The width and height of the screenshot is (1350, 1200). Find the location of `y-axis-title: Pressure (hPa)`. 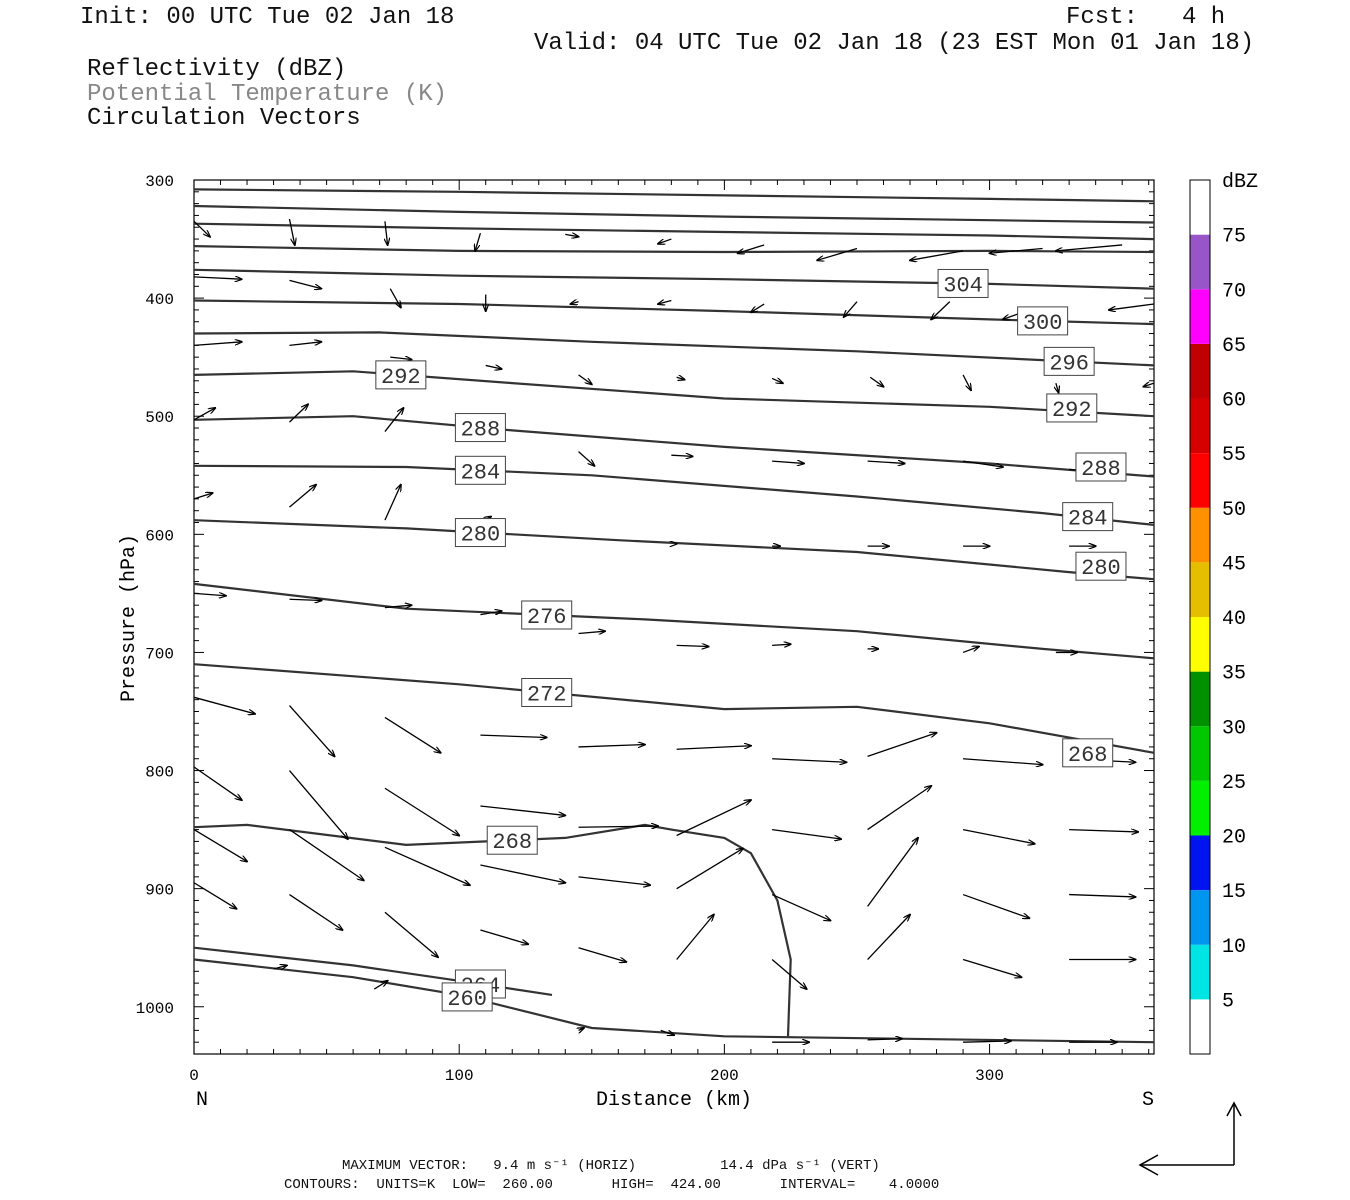

y-axis-title: Pressure (hPa) is located at coordinates (129, 618).